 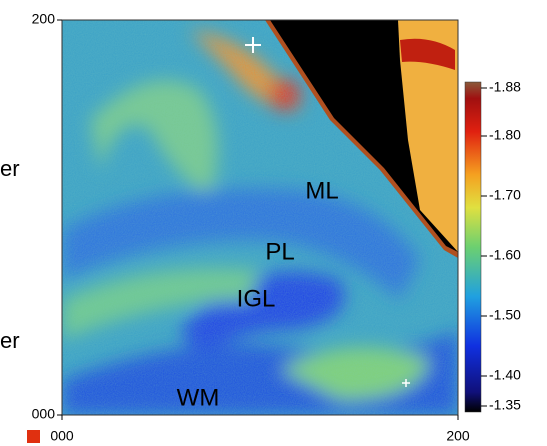 I want to click on y-tick-label: 200, so click(x=44, y=19).